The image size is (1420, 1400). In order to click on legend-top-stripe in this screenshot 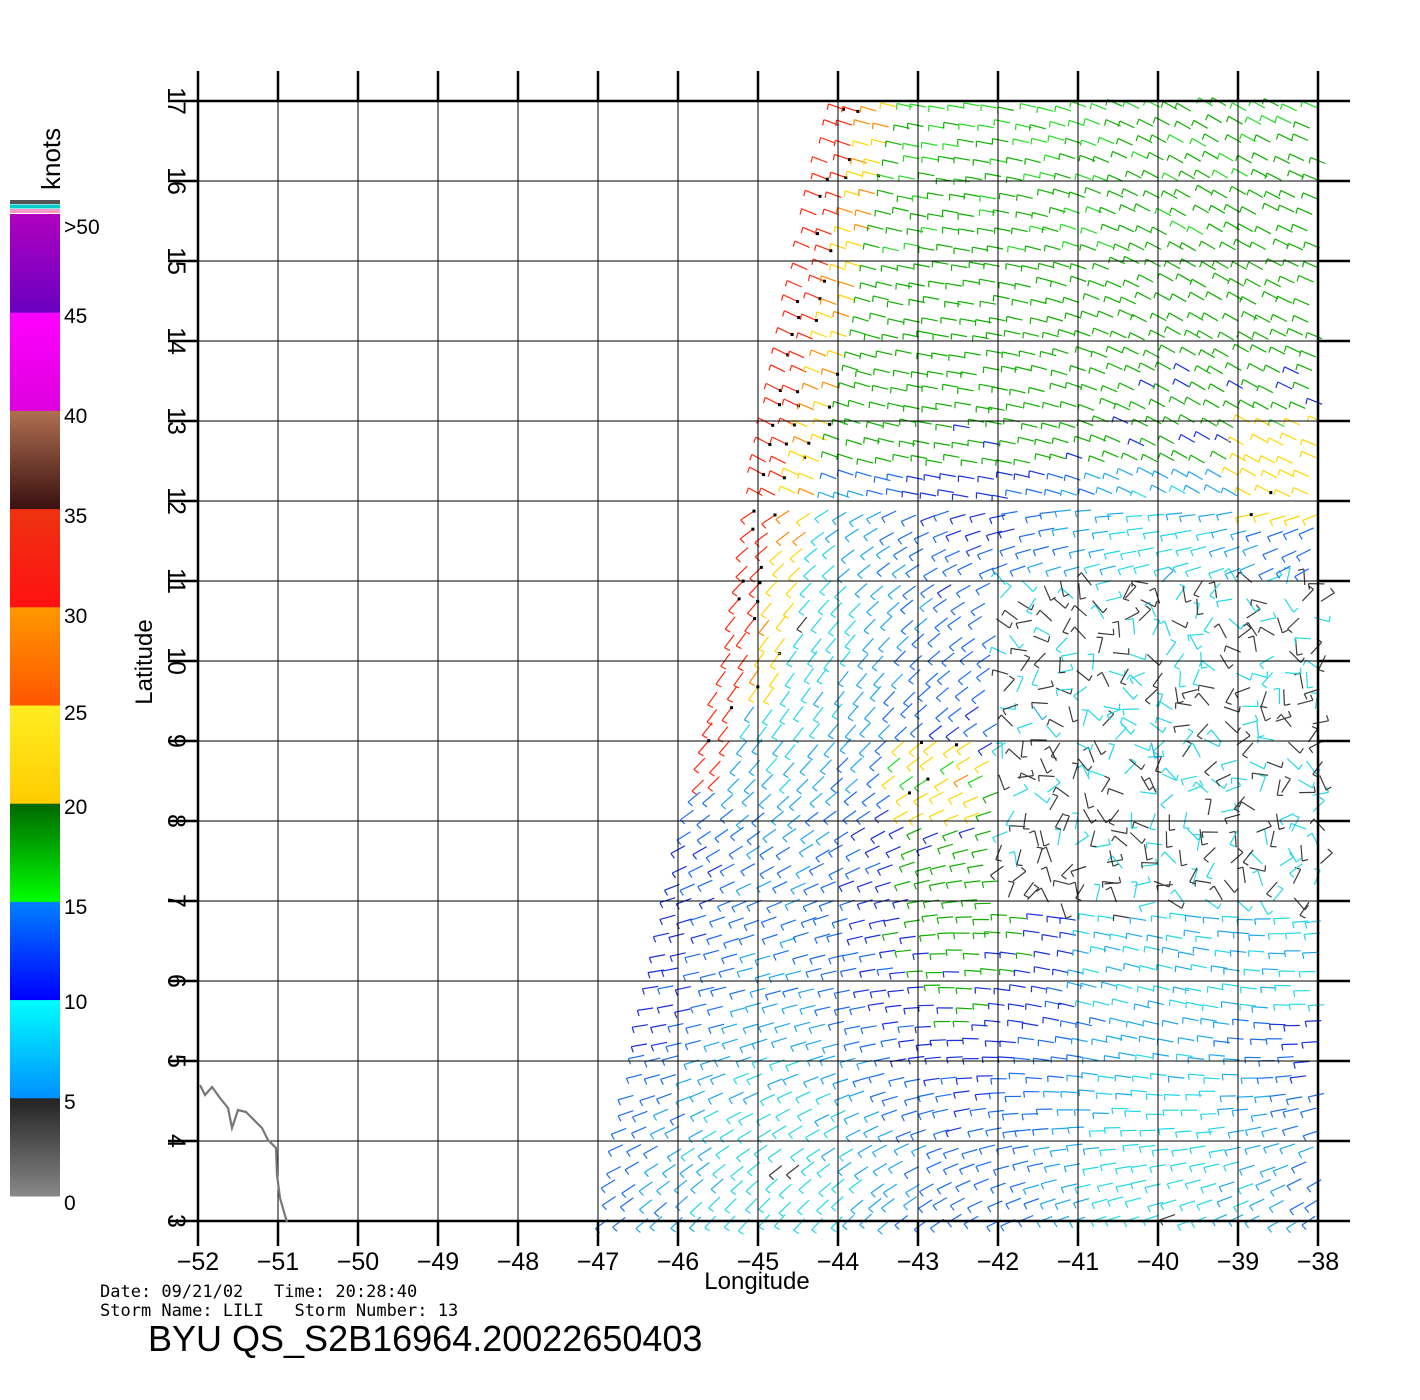, I will do `click(35, 206)`.